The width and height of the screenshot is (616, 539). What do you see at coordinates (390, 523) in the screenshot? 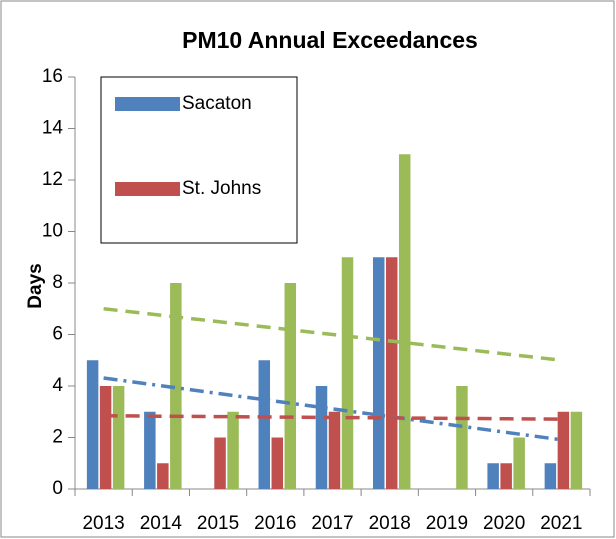
I see `x-tick-label: 2018` at bounding box center [390, 523].